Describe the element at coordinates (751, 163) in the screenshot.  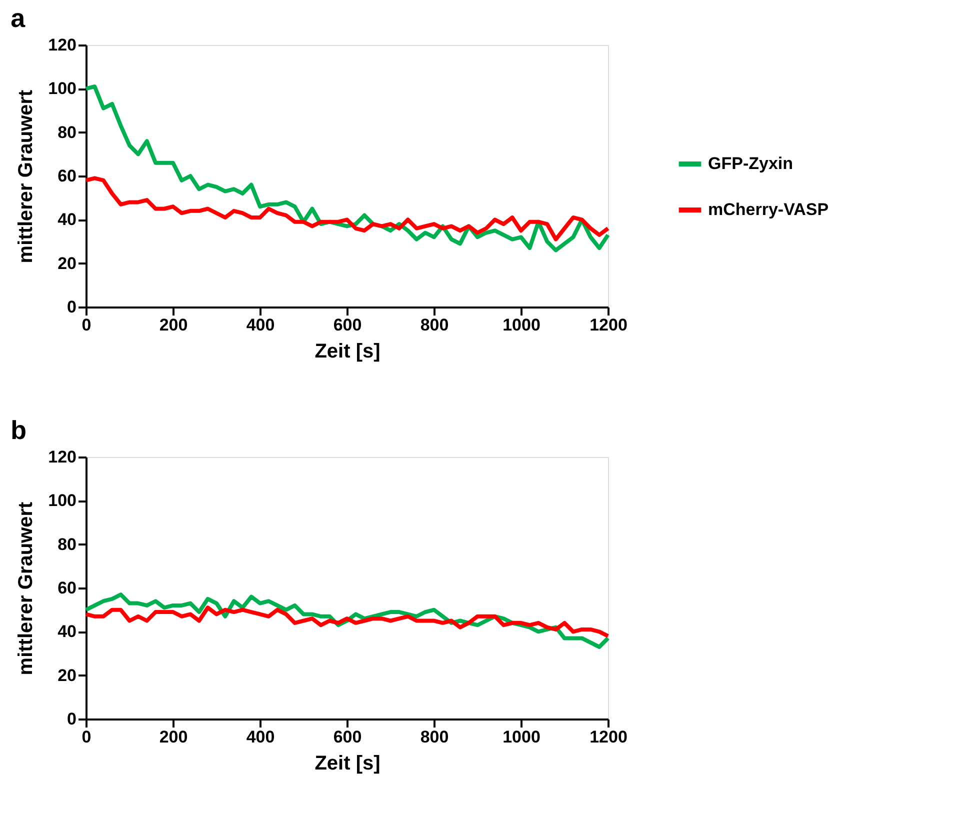
I see `legend-label: GFP-Zyxin` at that location.